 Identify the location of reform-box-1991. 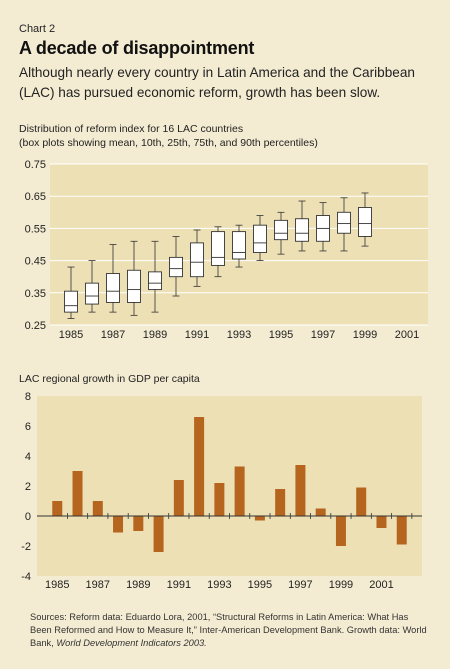
(197, 258).